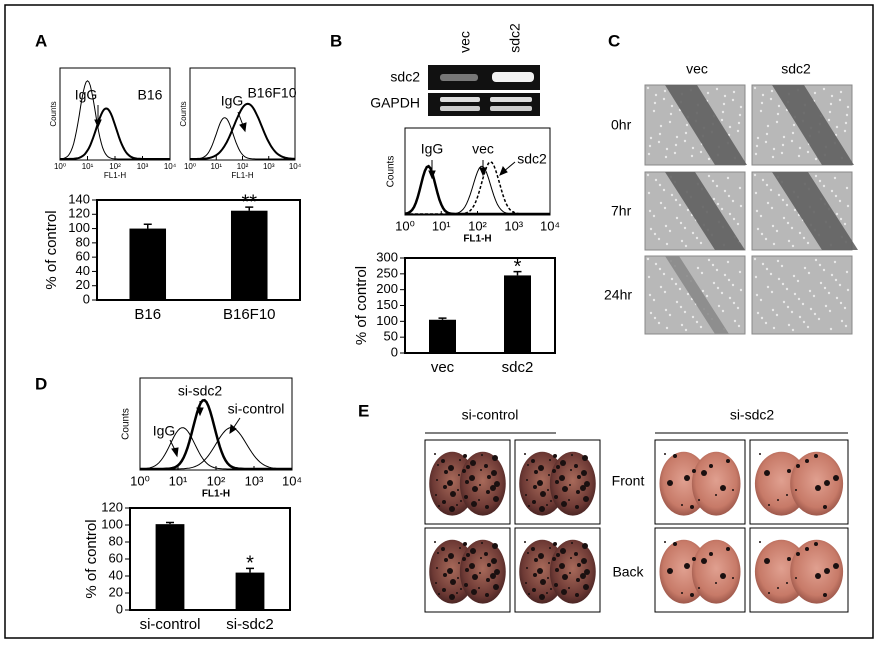  Describe the element at coordinates (79, 227) in the screenshot. I see `y-tick-label: 100` at that location.